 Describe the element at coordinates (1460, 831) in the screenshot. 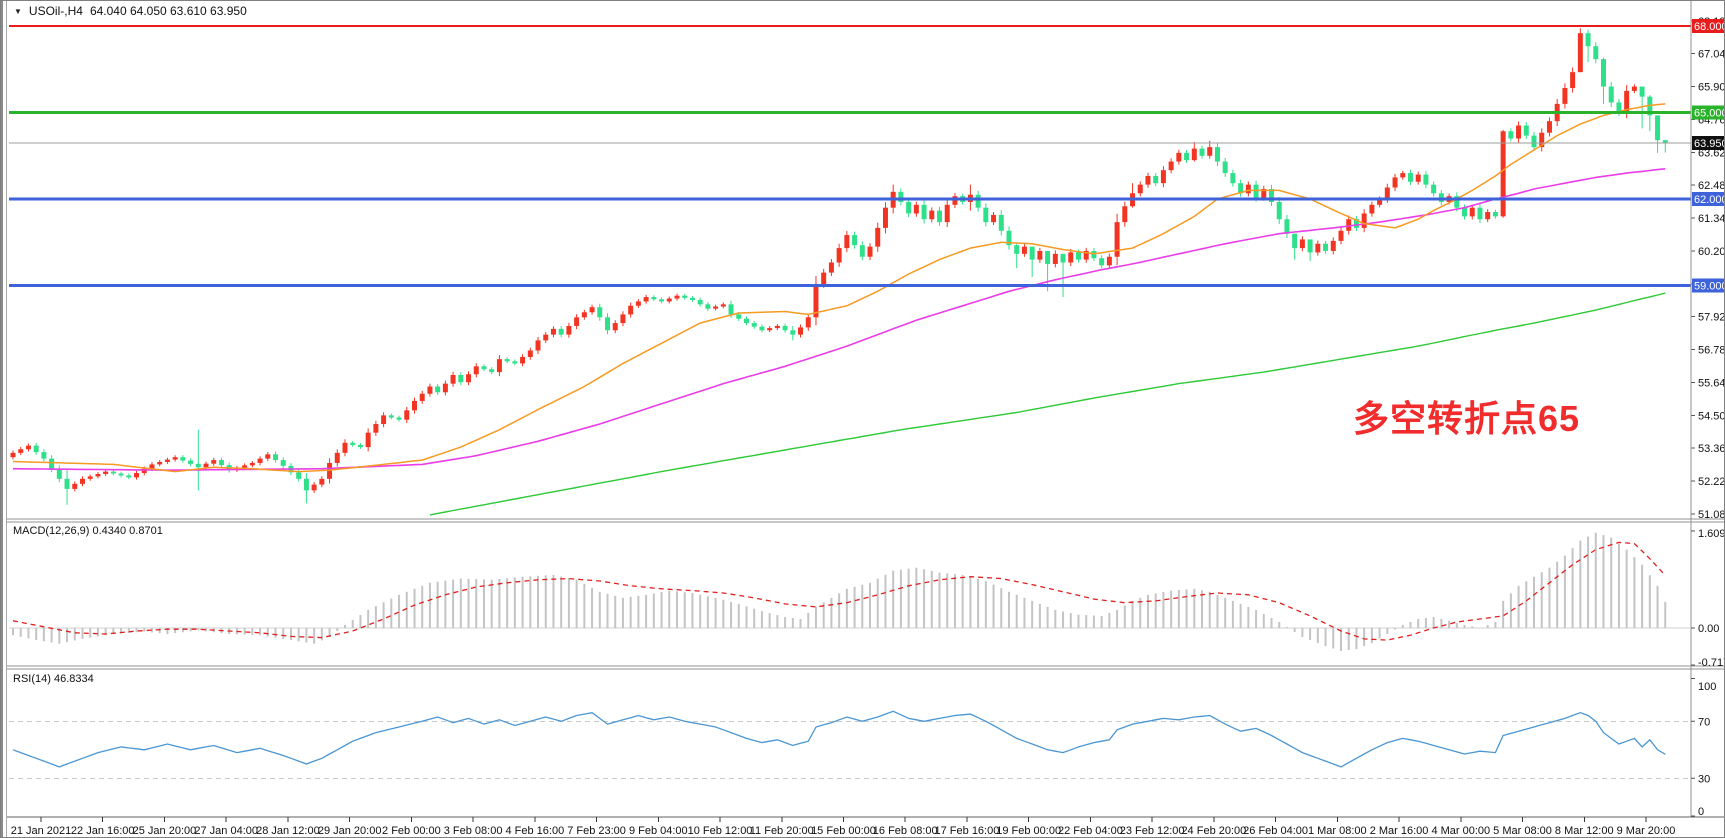

I see `time-tick-label: 4 Mar 00:00` at that location.